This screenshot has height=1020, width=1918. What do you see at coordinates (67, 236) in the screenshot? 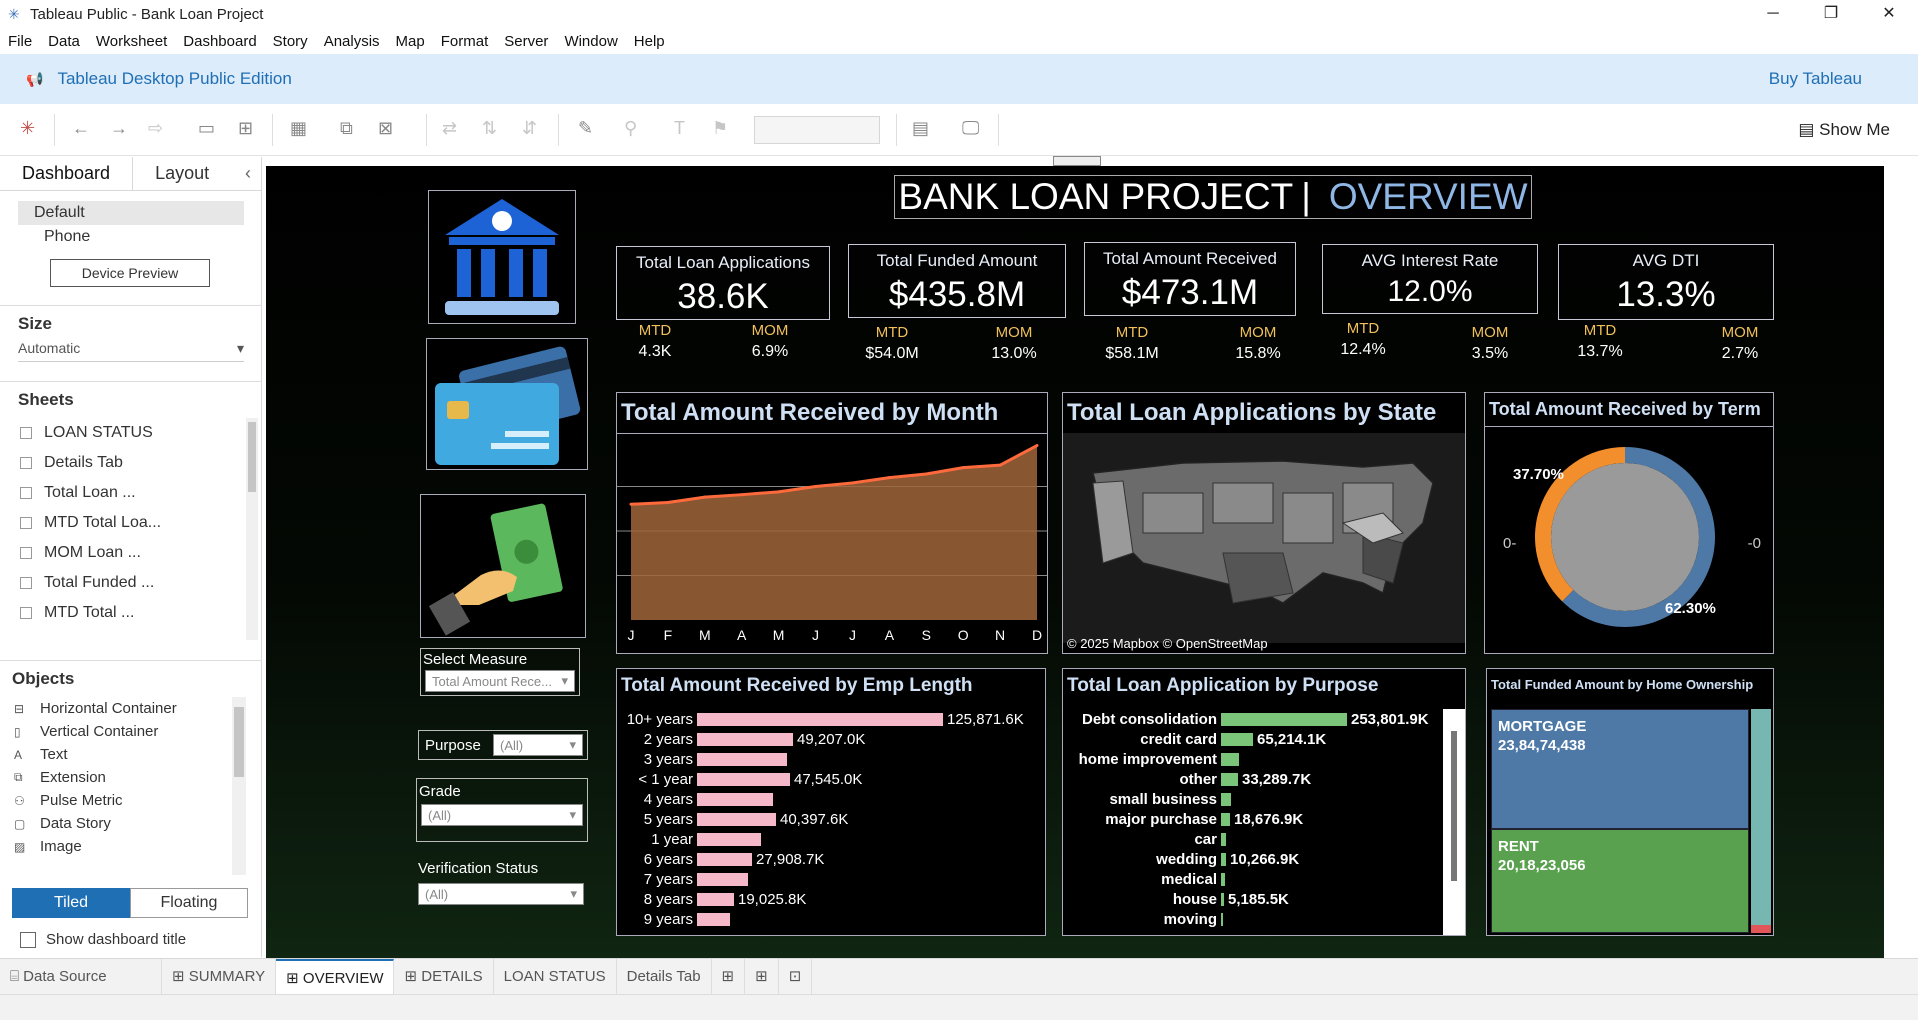
I see `device-phone: Phone` at bounding box center [67, 236].